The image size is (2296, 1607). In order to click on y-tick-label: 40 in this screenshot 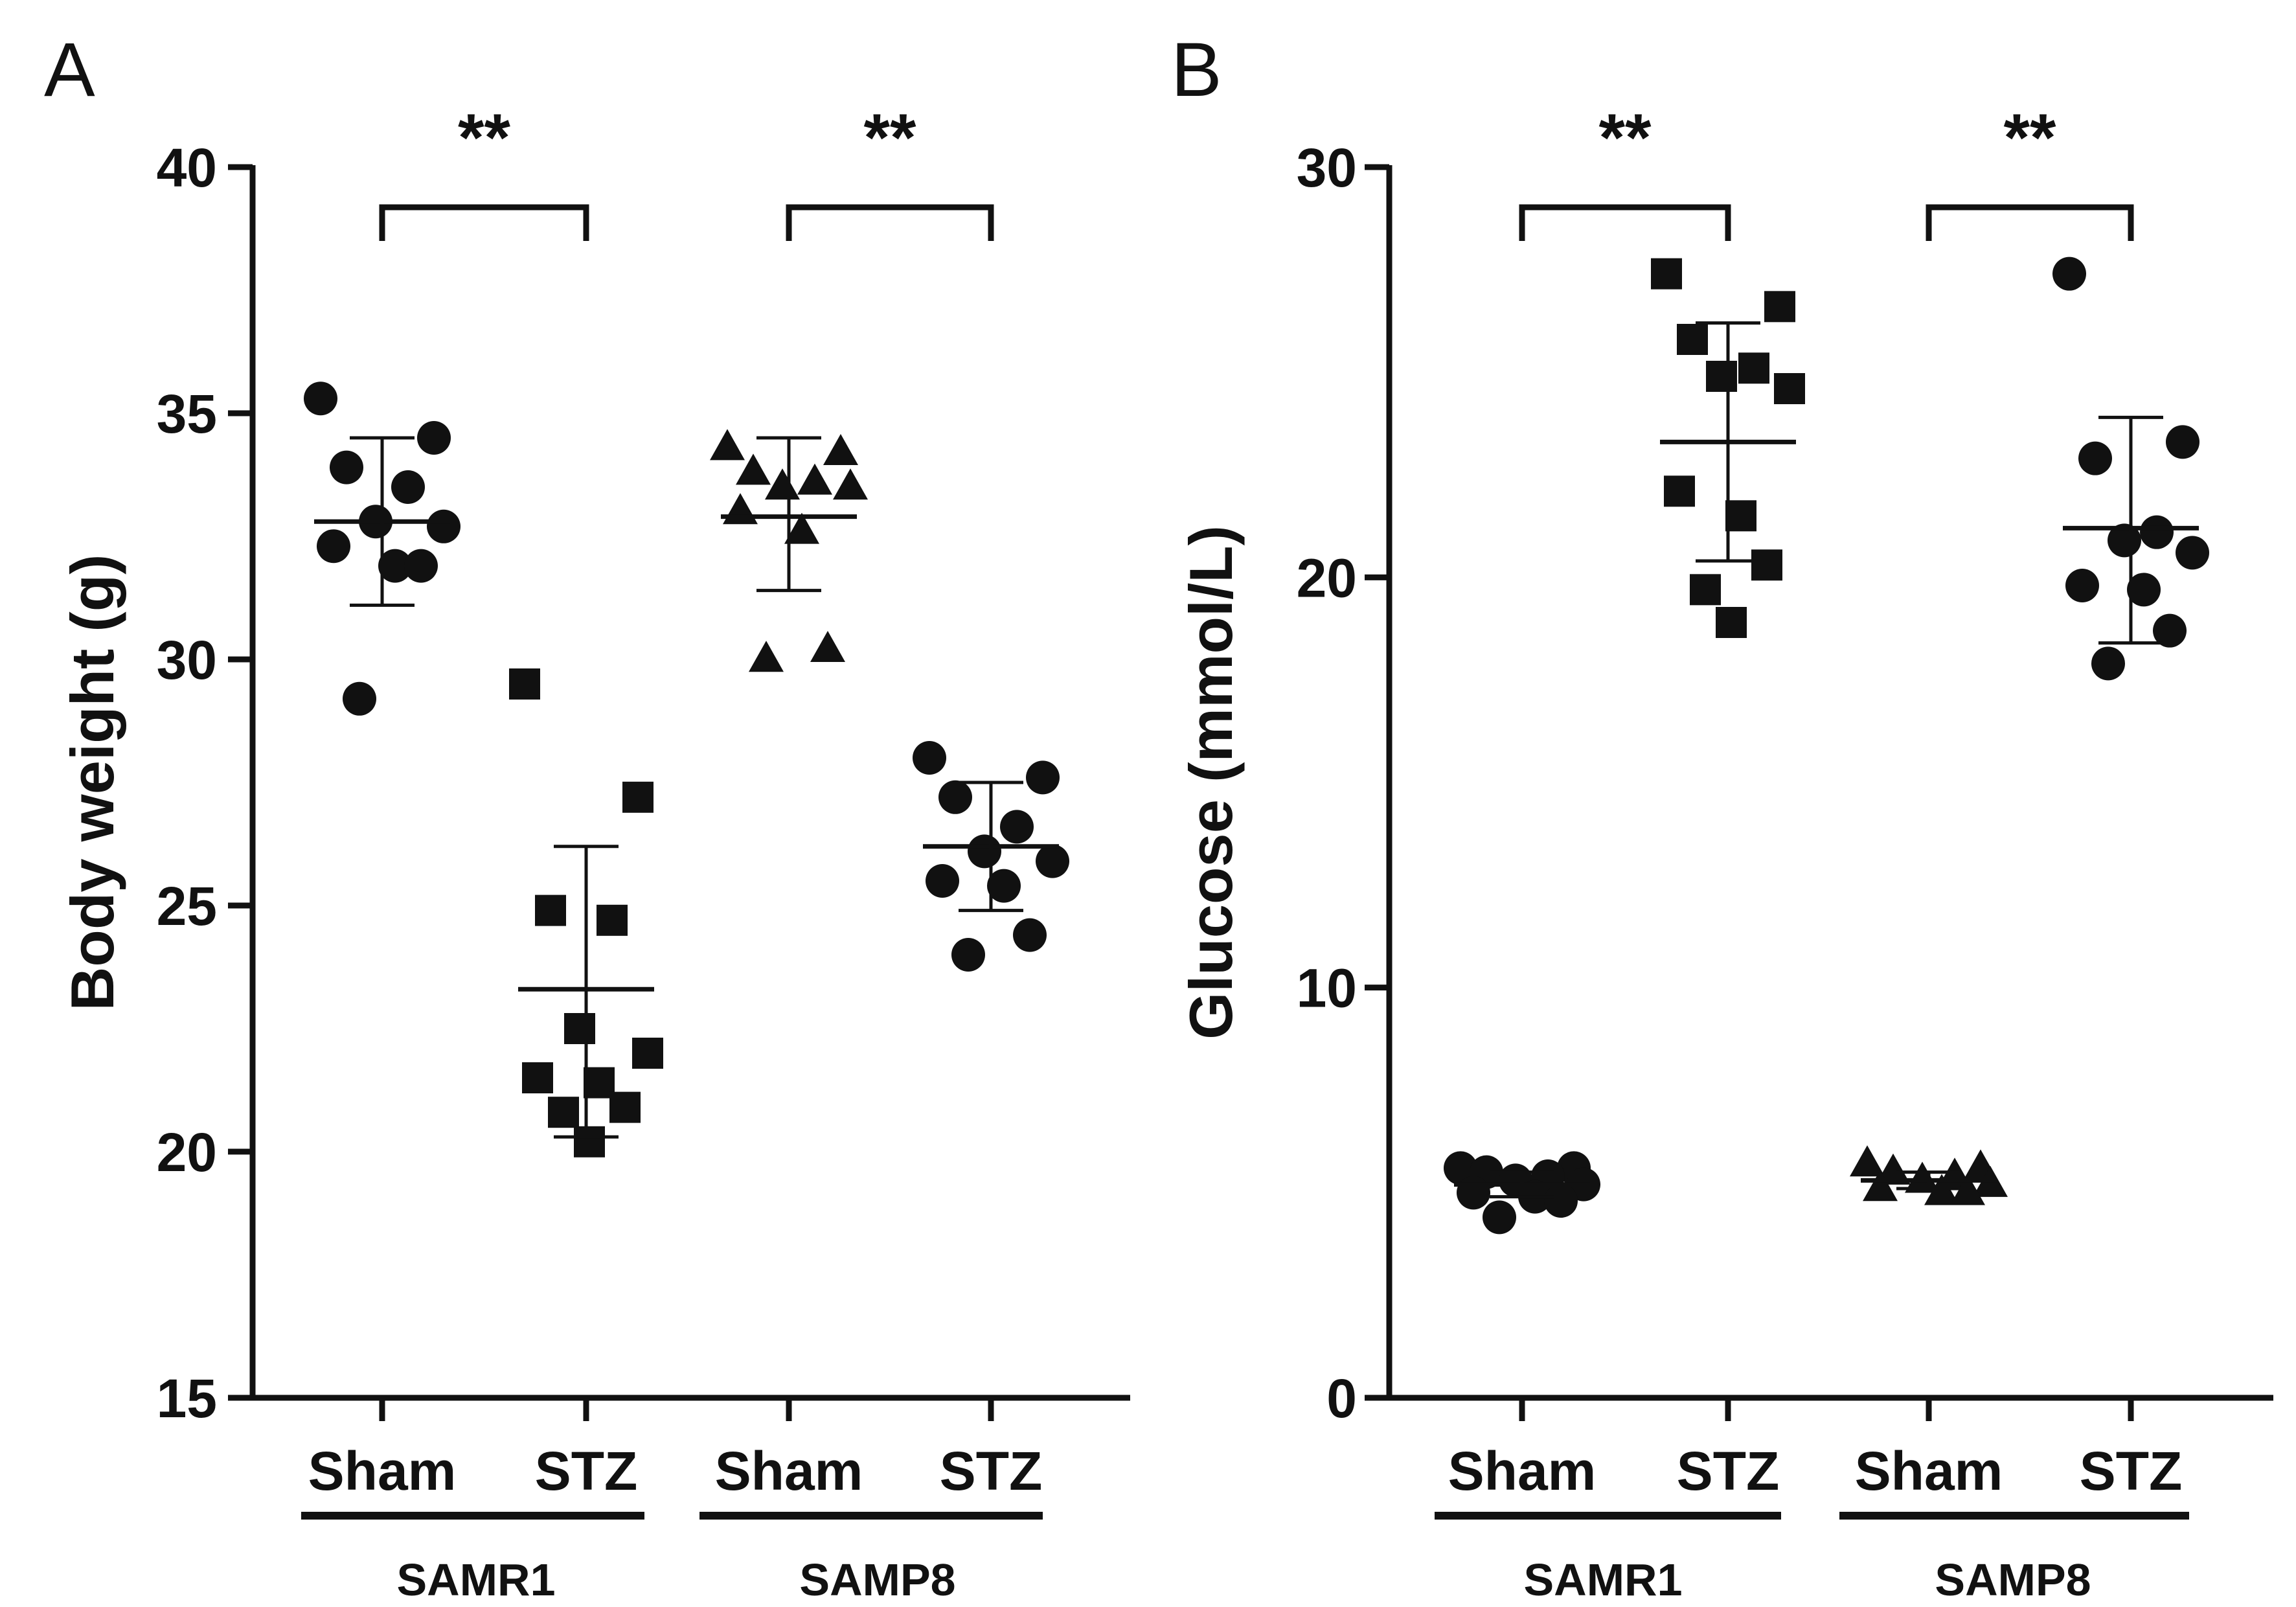, I will do `click(187, 167)`.